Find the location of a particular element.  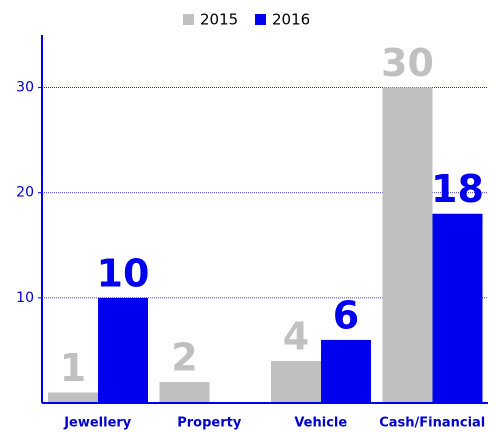

x-tick-label: Cash/Financial is located at coordinates (432, 423).